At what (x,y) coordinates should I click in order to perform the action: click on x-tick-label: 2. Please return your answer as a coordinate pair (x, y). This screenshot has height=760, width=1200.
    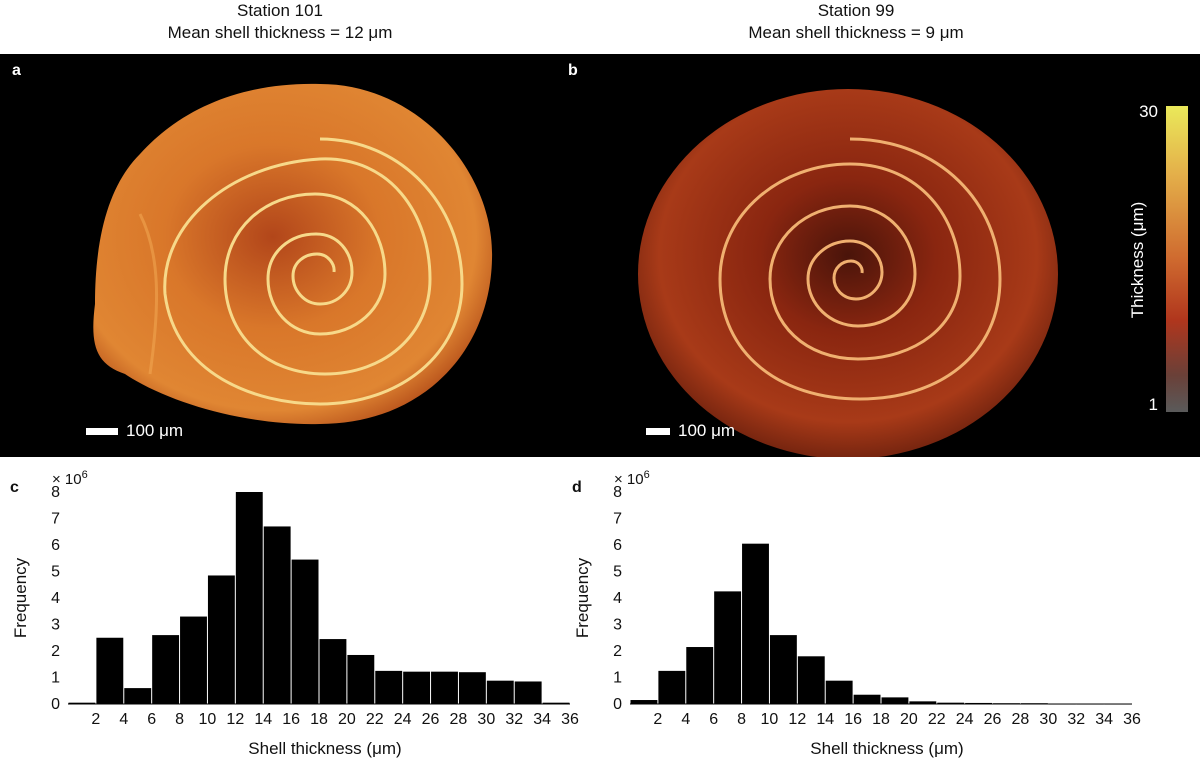
    Looking at the image, I should click on (657, 719).